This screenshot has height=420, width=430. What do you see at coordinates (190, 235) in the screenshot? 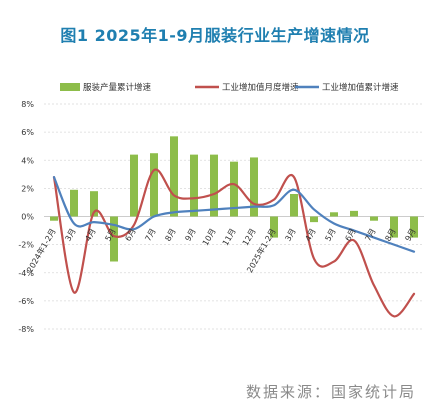
I see `x-tick-label: 9月` at bounding box center [190, 235].